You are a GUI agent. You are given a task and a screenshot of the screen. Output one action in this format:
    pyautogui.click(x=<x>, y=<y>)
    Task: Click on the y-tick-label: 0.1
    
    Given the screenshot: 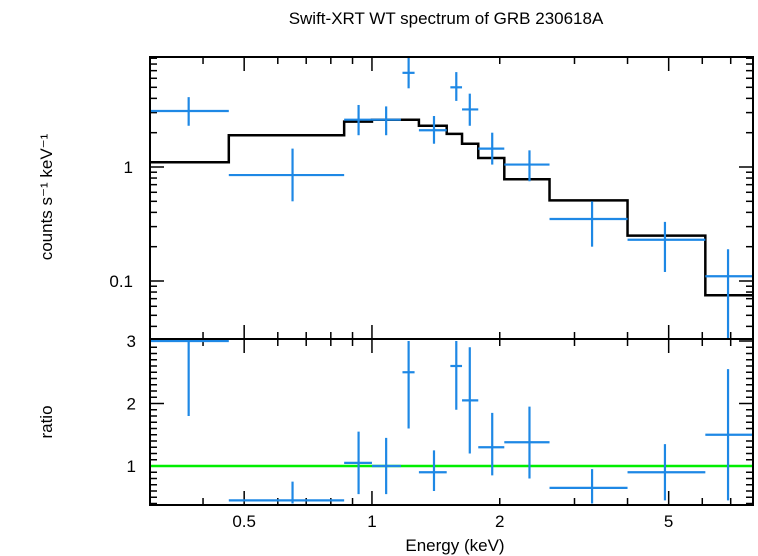 What is the action you would take?
    pyautogui.click(x=121, y=281)
    